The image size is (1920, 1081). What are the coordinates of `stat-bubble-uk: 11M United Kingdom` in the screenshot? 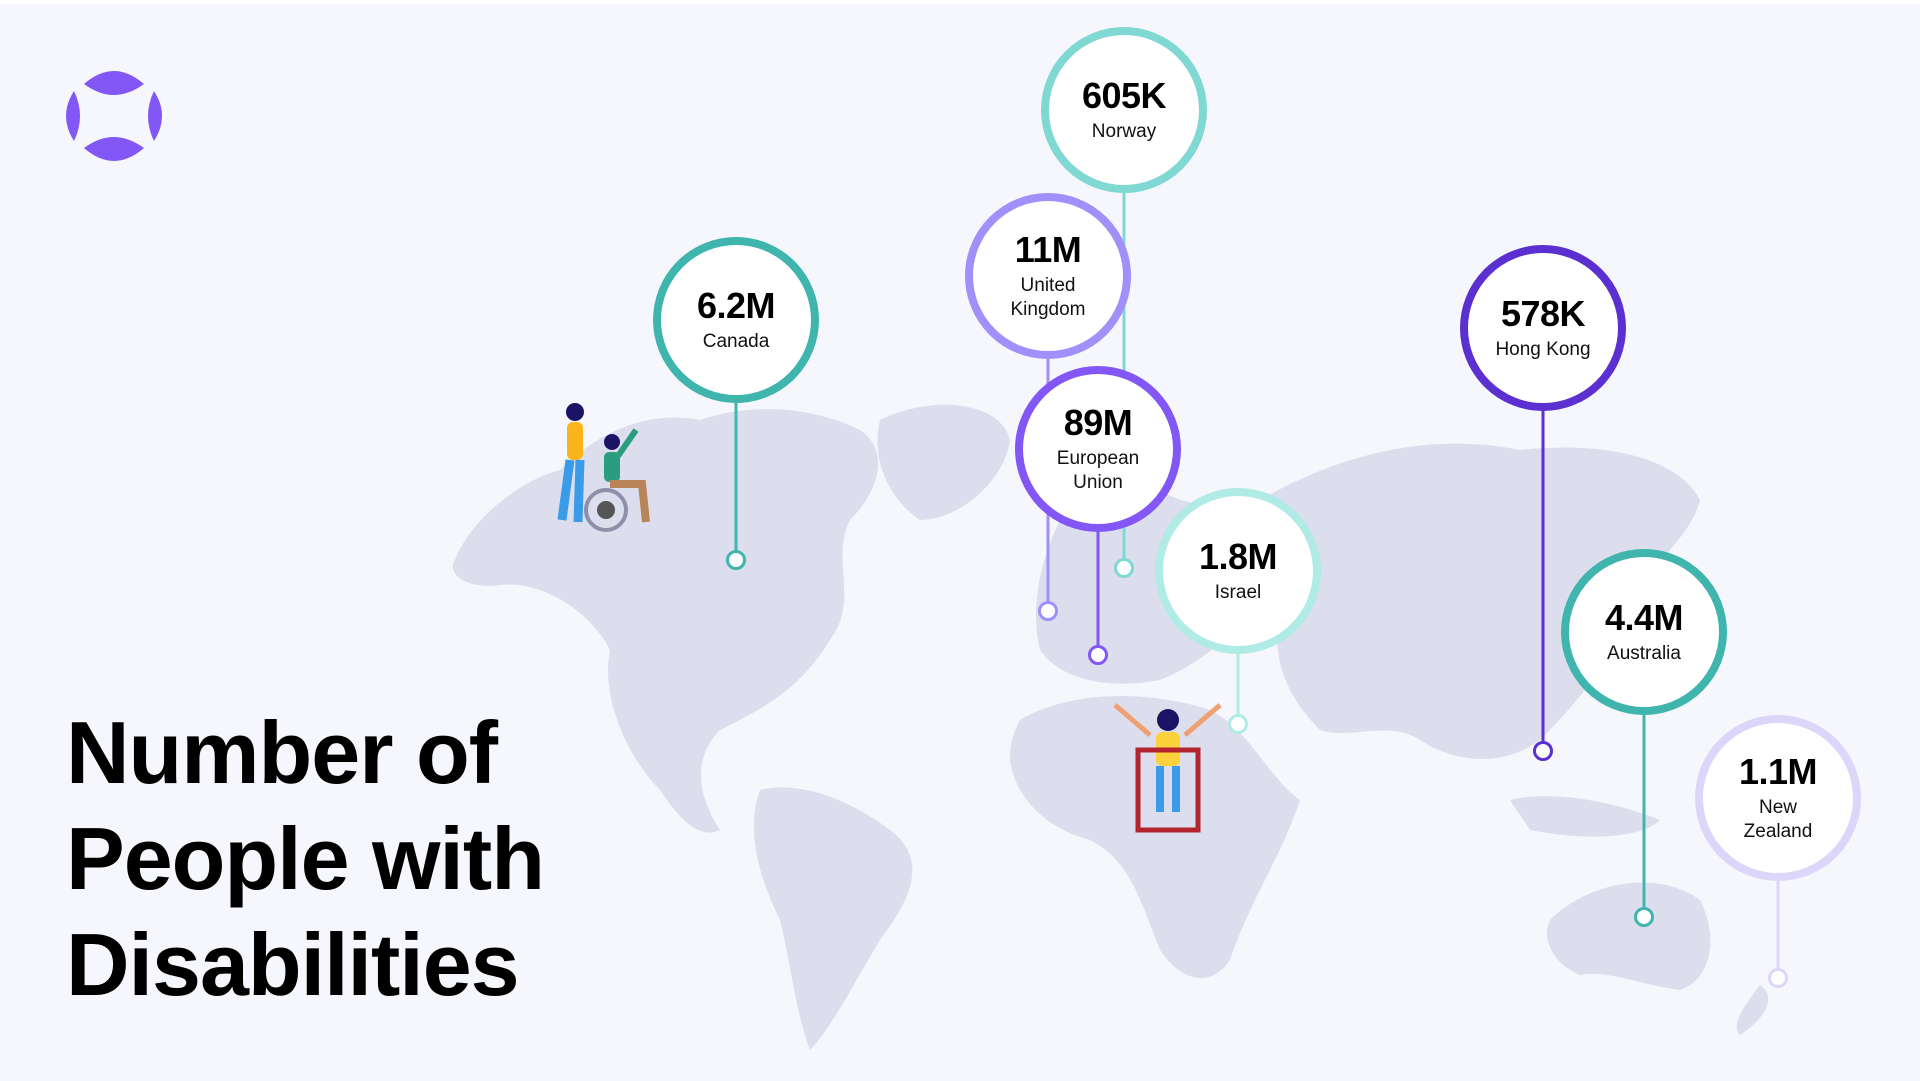 It's located at (1048, 276).